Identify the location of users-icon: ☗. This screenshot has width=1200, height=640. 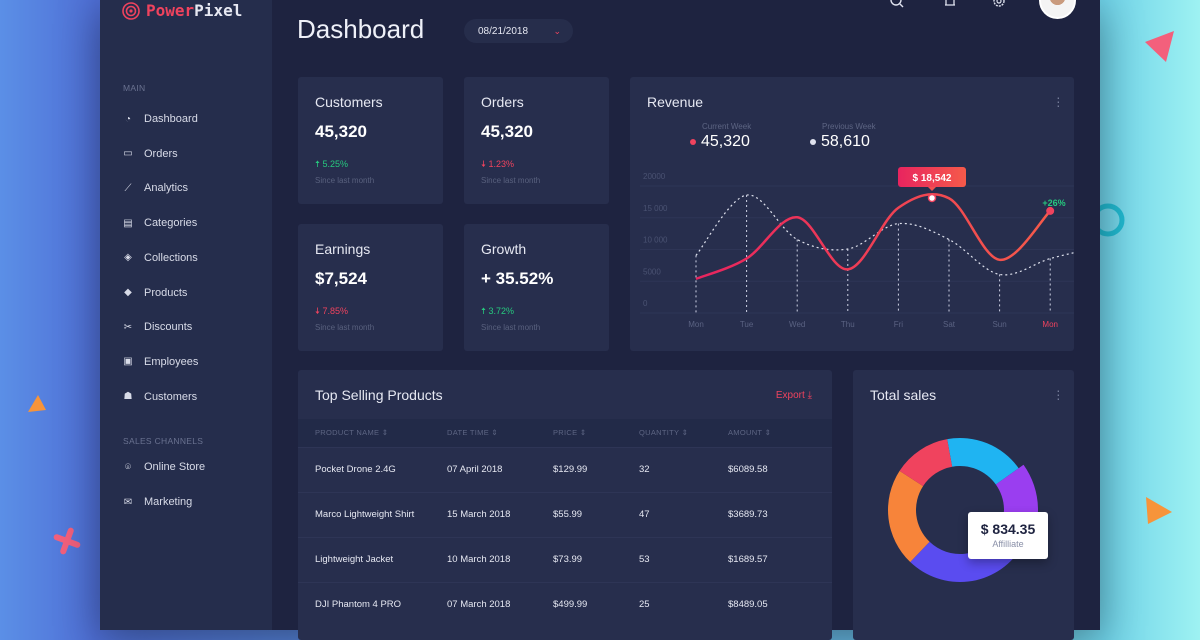
(128, 397).